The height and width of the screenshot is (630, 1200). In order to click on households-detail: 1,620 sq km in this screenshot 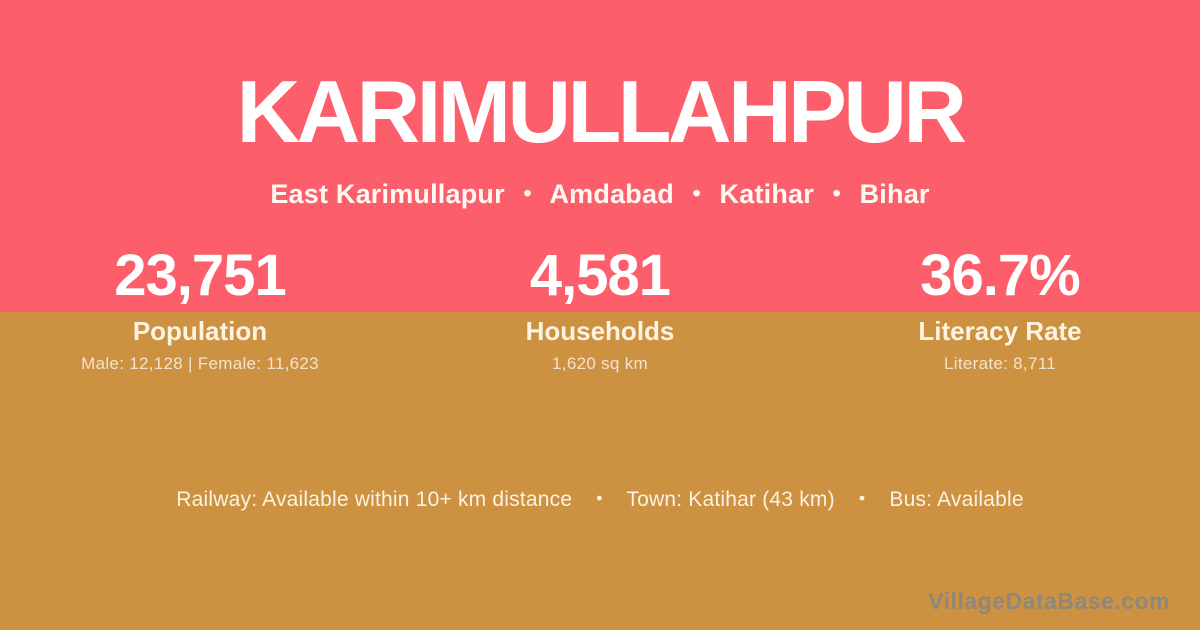, I will do `click(600, 363)`.